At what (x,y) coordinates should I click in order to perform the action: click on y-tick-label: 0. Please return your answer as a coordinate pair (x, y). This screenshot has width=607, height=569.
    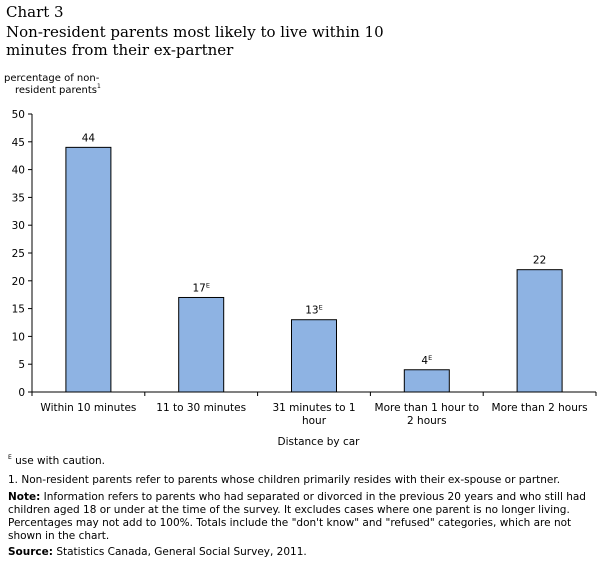
    Looking at the image, I should click on (21, 393).